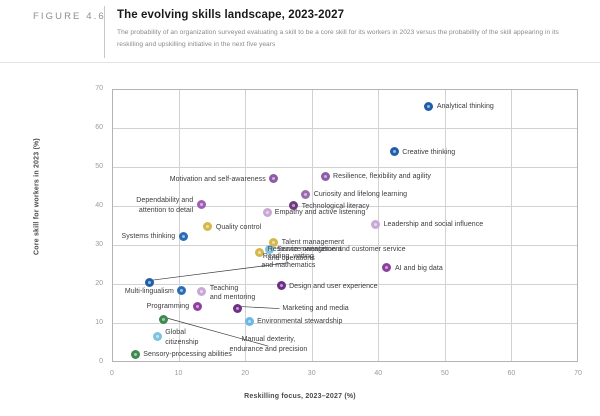 This screenshot has height=416, width=600. What do you see at coordinates (511, 373) in the screenshot?
I see `x-tick-label: 60` at bounding box center [511, 373].